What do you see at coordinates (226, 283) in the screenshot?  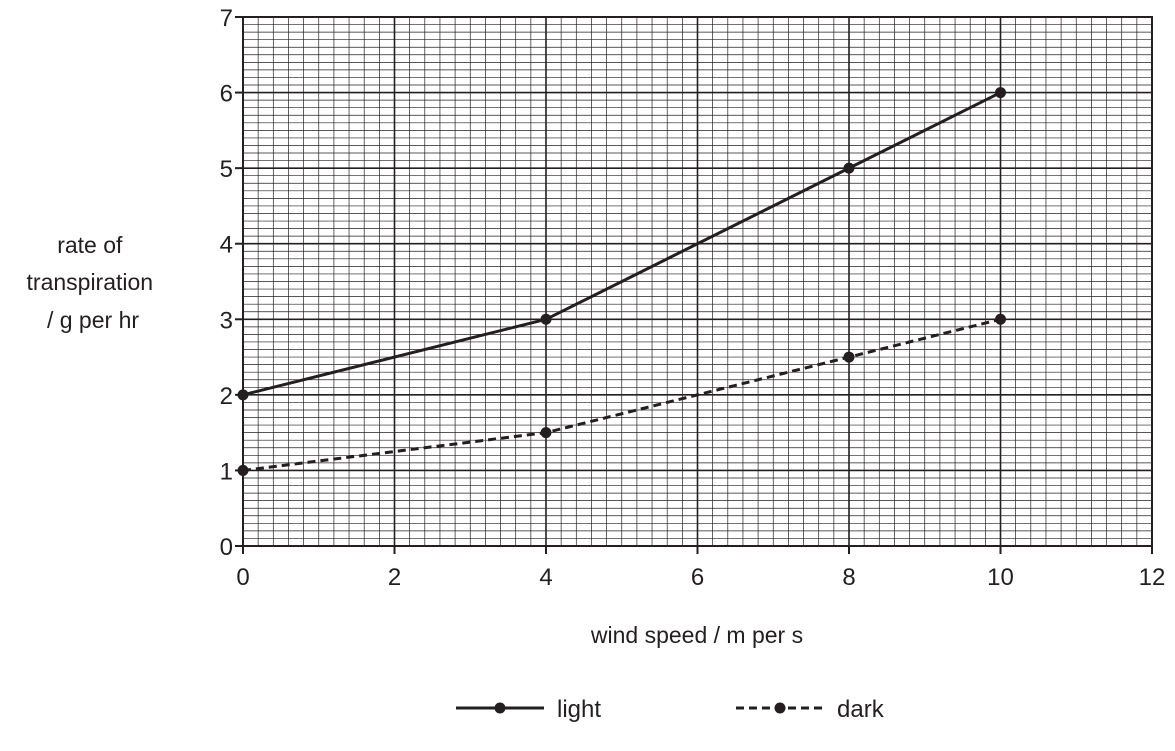 I see `y-tick-labels: 0 1 2 3 4 5 6 7` at bounding box center [226, 283].